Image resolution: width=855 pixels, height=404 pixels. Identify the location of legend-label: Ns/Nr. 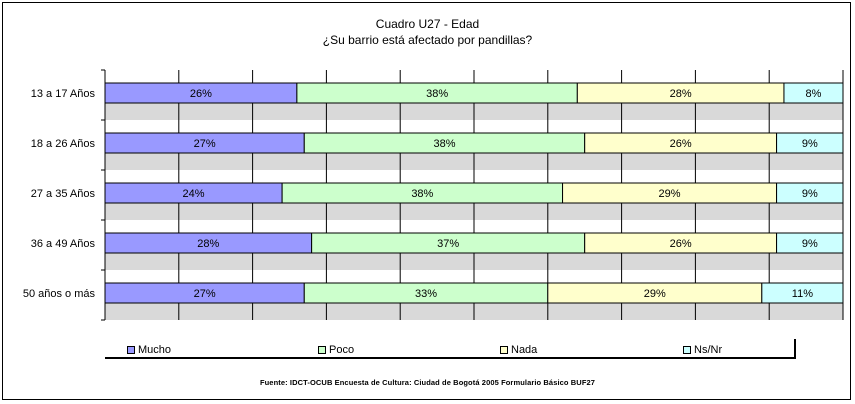
(708, 350).